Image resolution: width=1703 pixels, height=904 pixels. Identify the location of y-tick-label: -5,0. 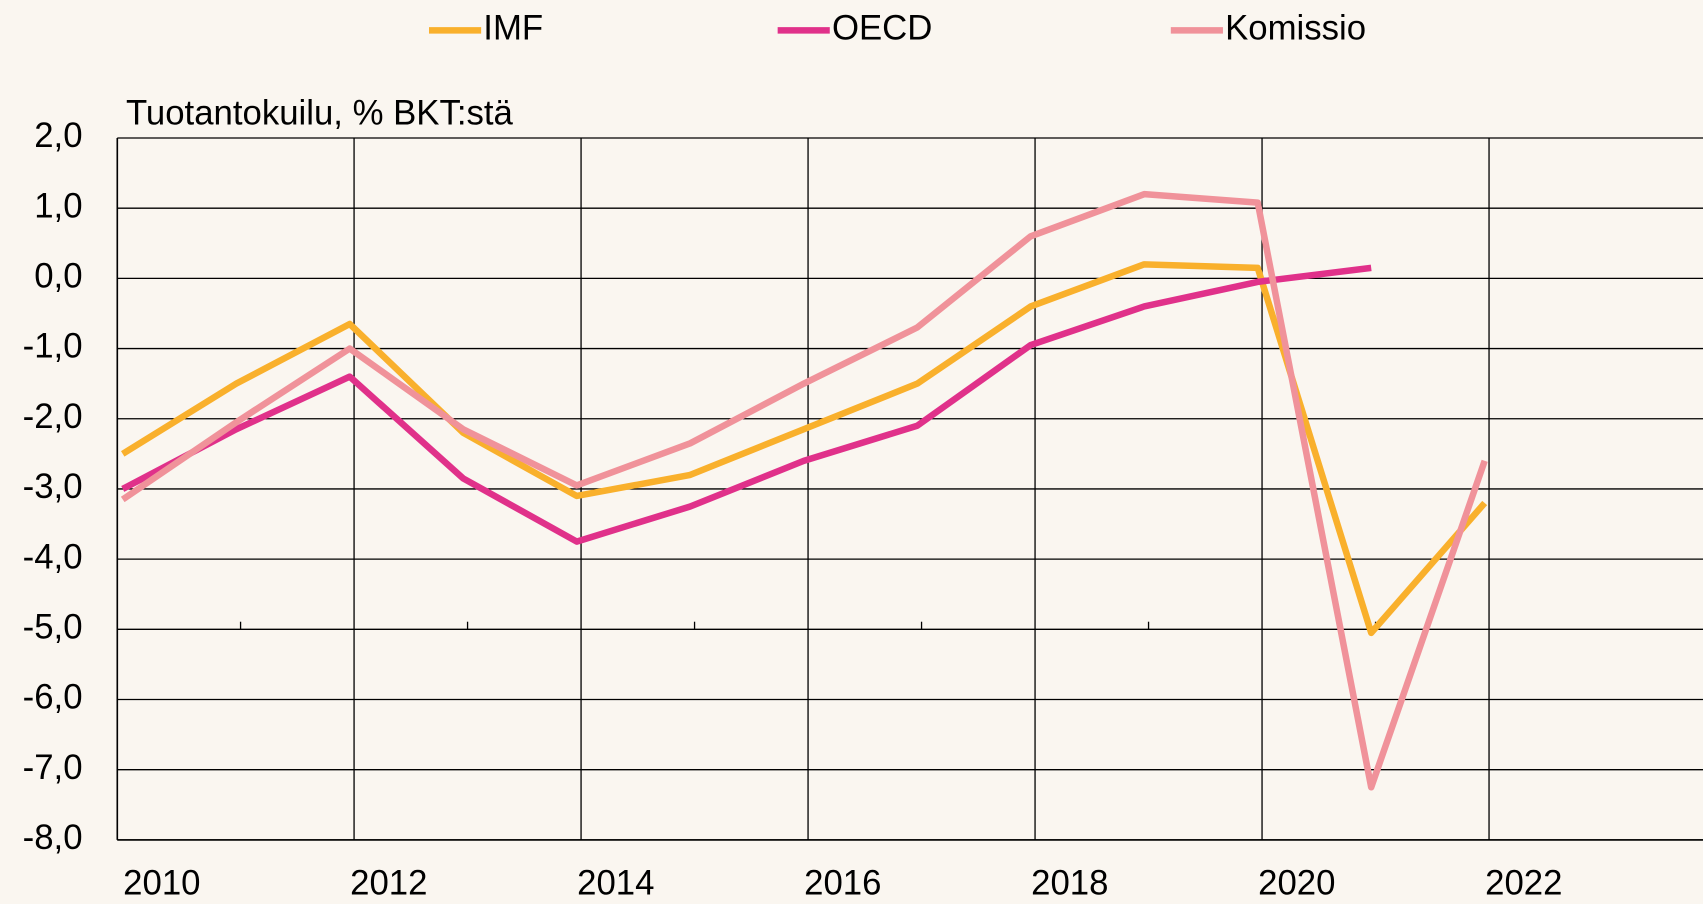
(53, 628).